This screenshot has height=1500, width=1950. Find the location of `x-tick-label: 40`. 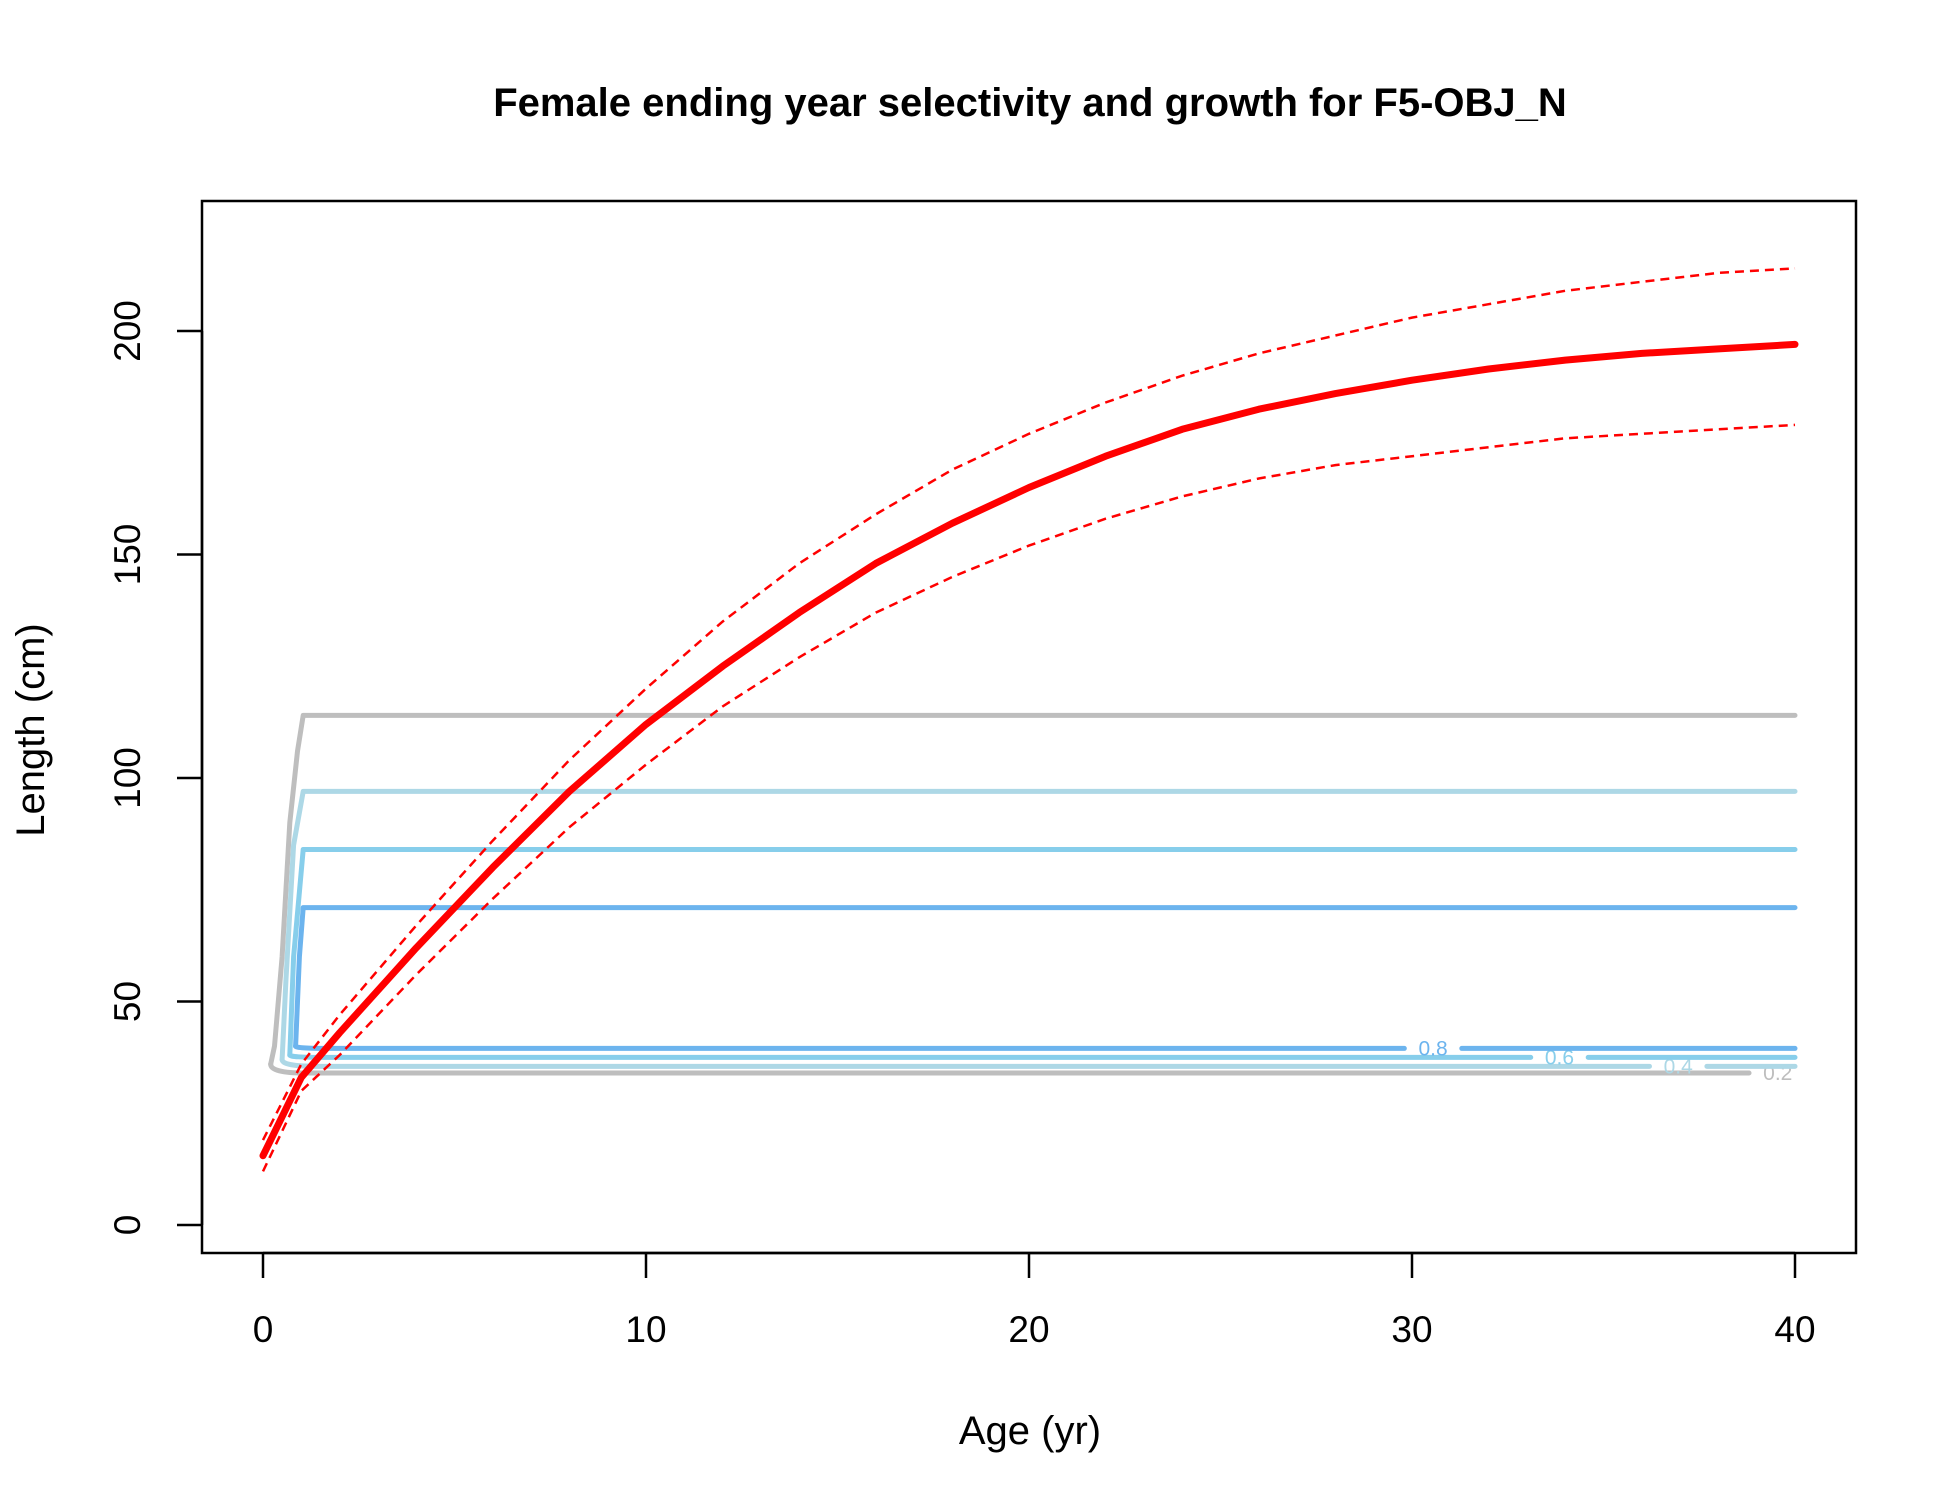

x-tick-label: 40 is located at coordinates (1794, 1329).